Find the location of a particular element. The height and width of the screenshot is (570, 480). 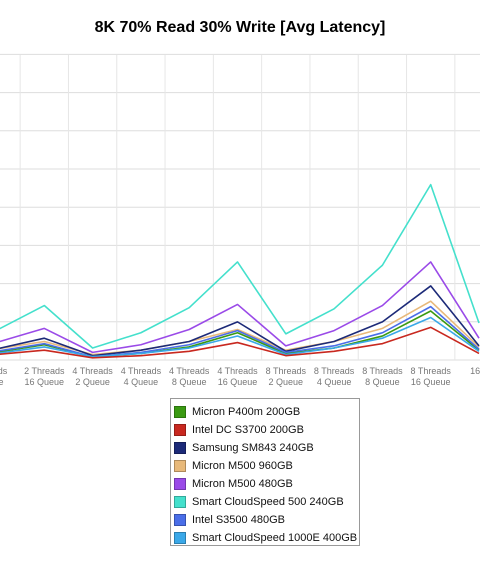

chart-title: 8K 70% Read 30% Write [Avg Latency] is located at coordinates (240, 27).